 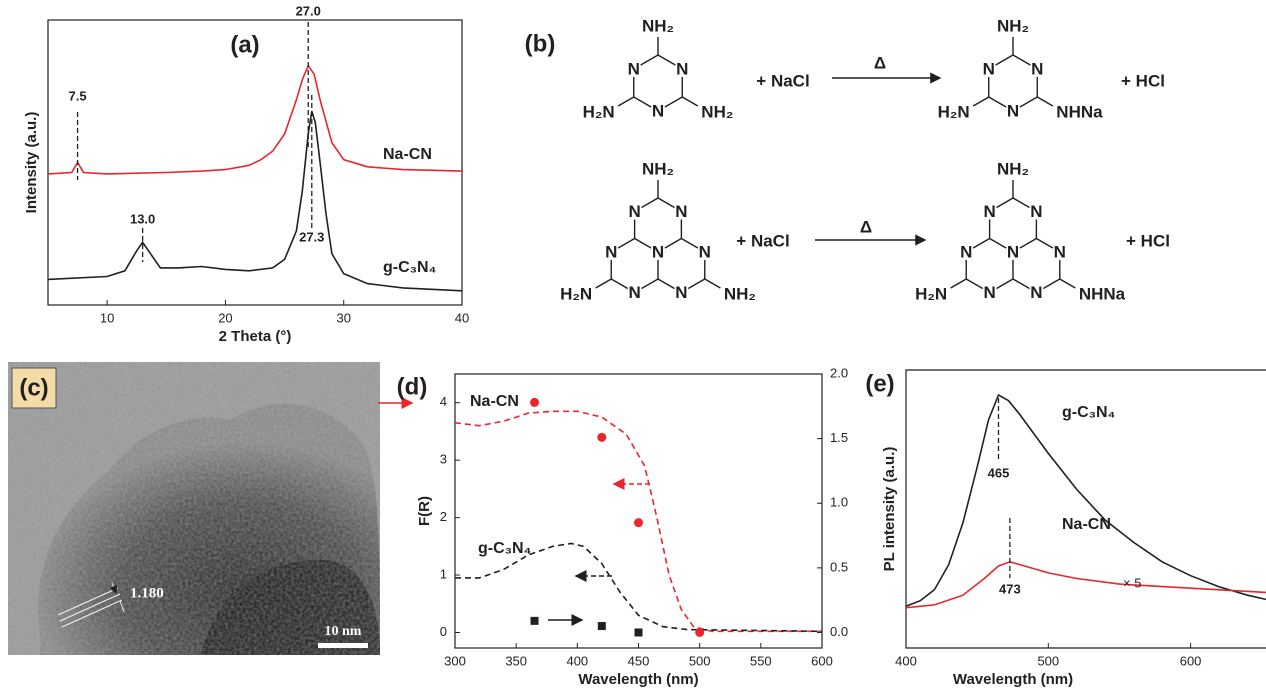 I want to click on x-tick-label: 300, so click(x=455, y=660).